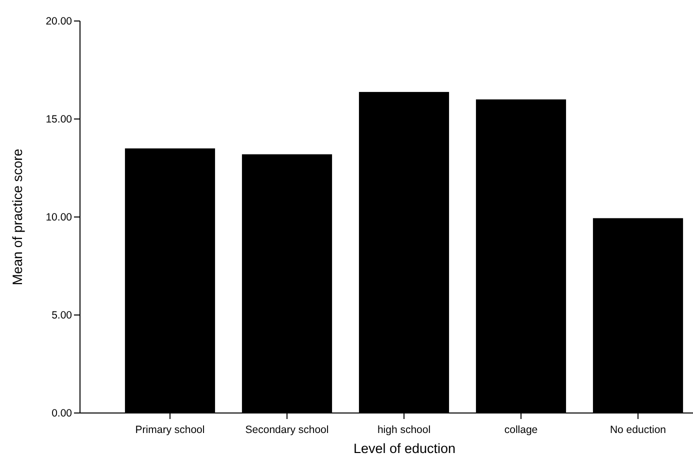 The image size is (693, 459). I want to click on y-tick-label: 5.00, so click(62, 316).